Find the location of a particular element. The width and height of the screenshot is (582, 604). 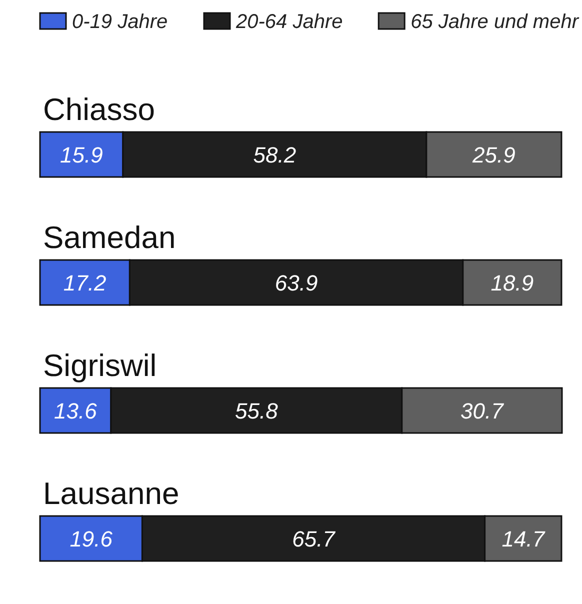

legend-label: 20-64 Jahre is located at coordinates (289, 22).